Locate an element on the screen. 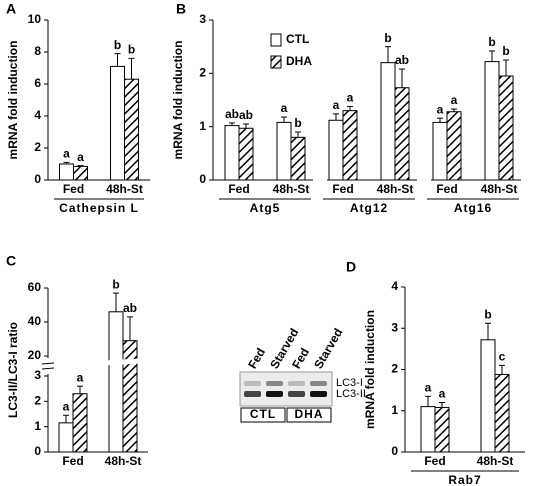 This screenshot has height=486, width=548. axis-break is located at coordinates (95, 363).